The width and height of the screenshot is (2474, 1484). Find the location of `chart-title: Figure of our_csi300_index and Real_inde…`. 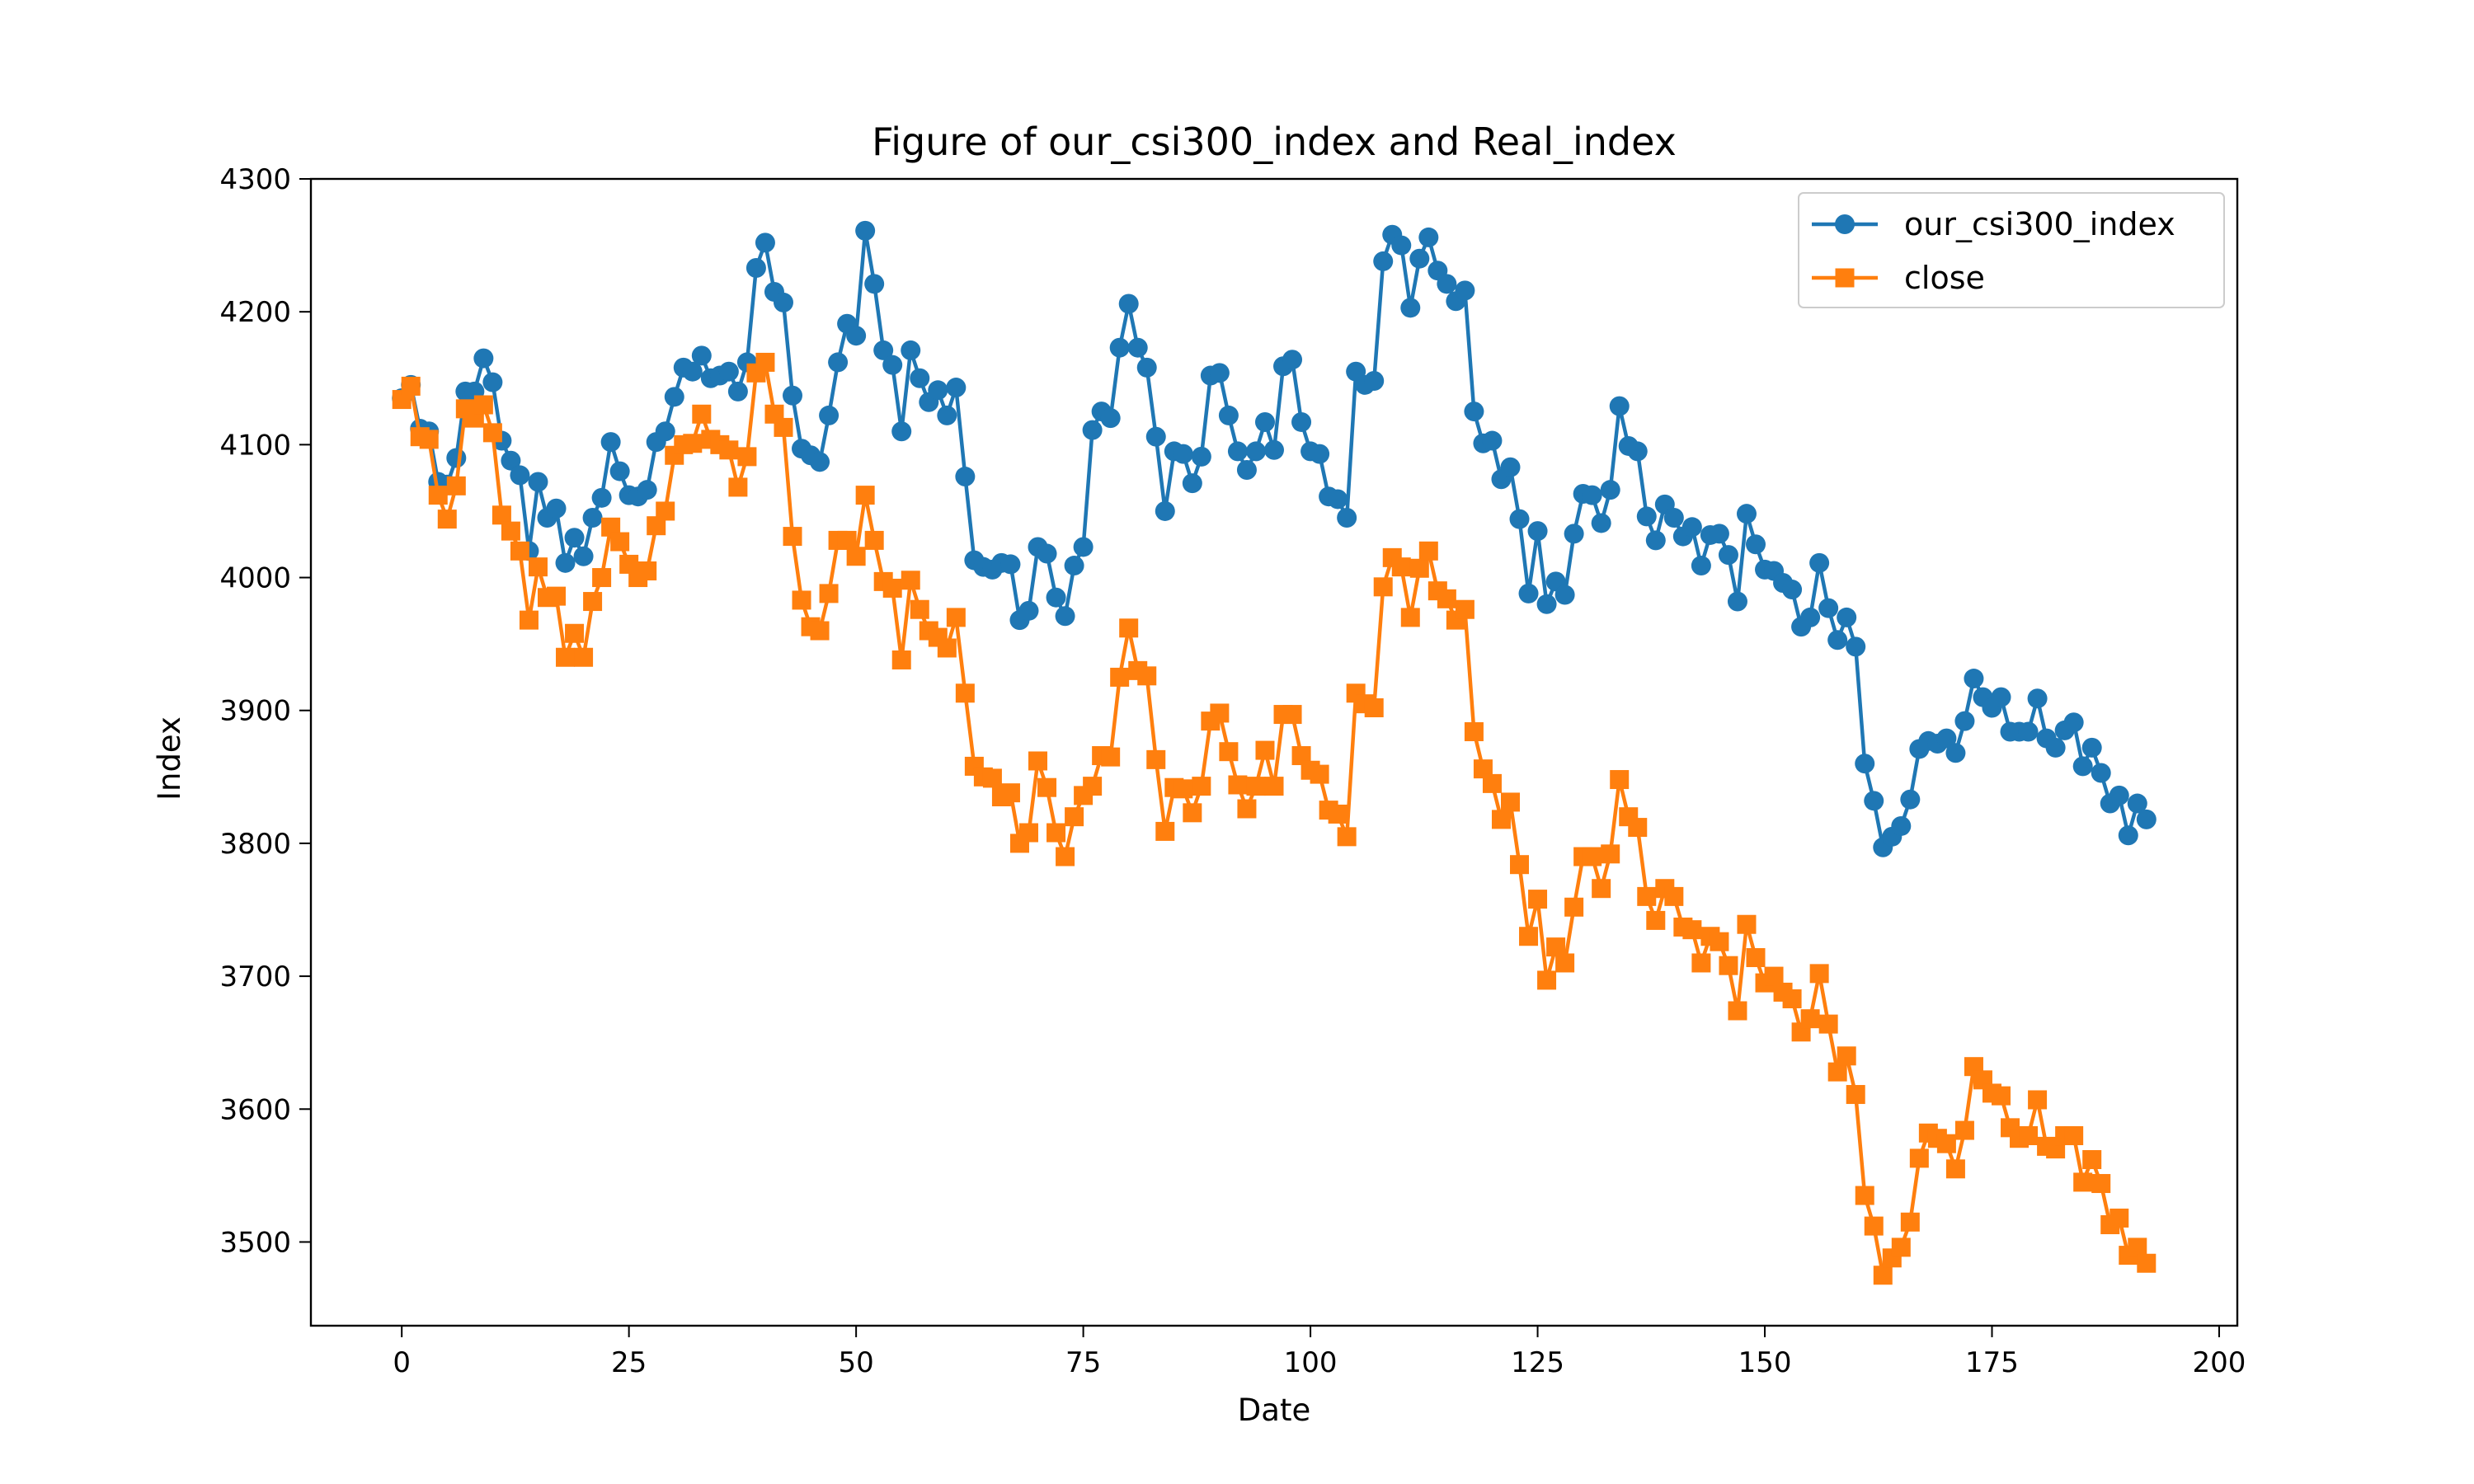

chart-title: Figure of our_csi300_index and Real_inde… is located at coordinates (1274, 142).